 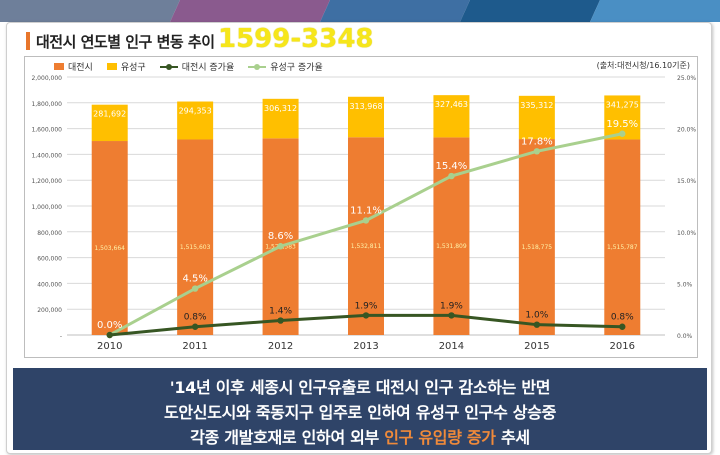 I want to click on x-tick-label: 2010, so click(x=109, y=346).